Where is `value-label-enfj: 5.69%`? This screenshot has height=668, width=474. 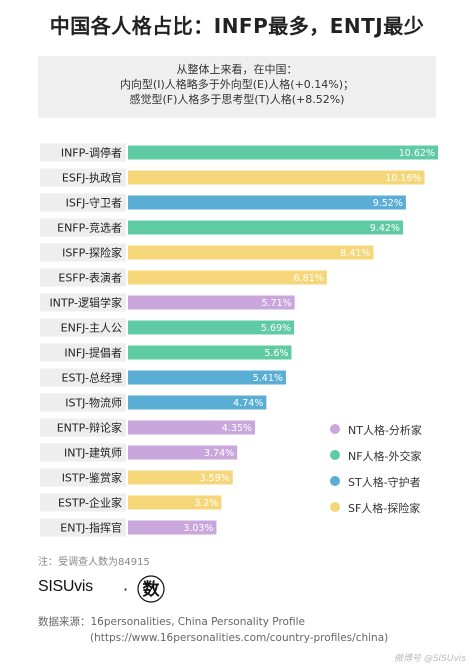
value-label-enfj: 5.69% is located at coordinates (276, 328).